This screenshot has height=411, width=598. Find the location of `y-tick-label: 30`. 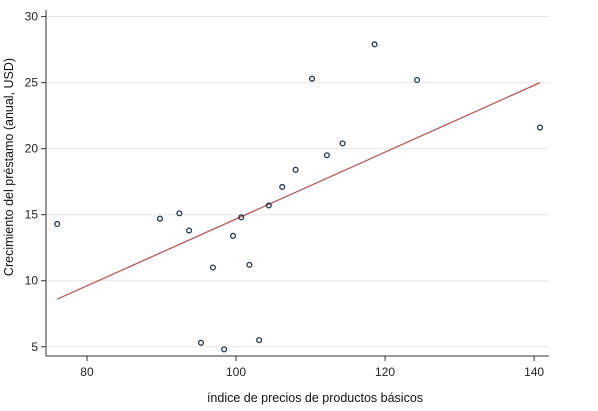

y-tick-label: 30 is located at coordinates (32, 17).